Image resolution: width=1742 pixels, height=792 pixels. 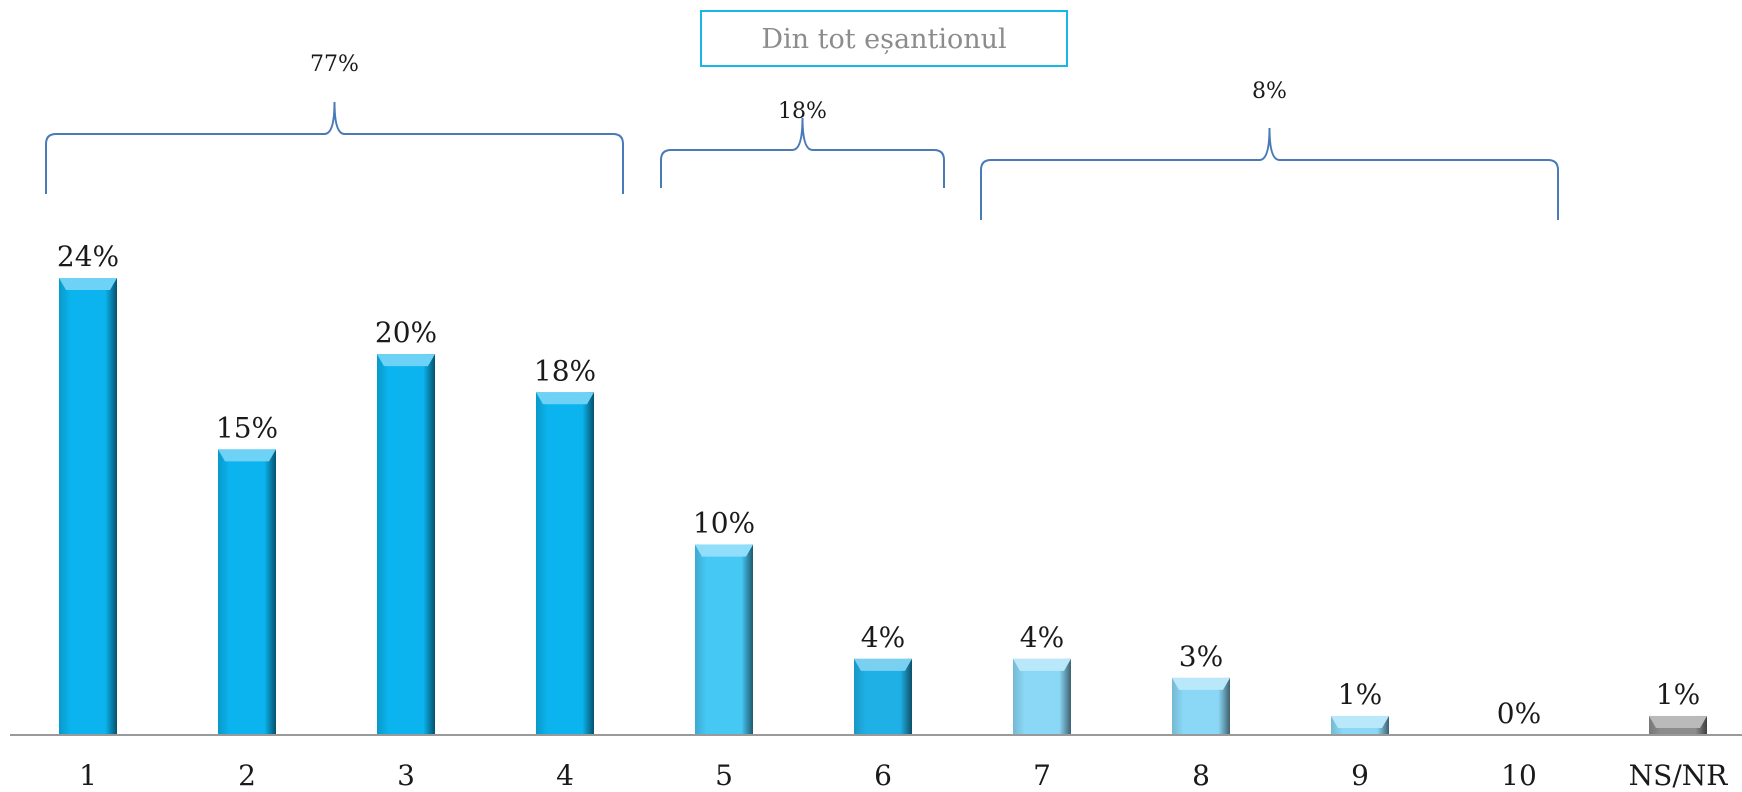 What do you see at coordinates (88, 256) in the screenshot?
I see `bar-value-label: 24%` at bounding box center [88, 256].